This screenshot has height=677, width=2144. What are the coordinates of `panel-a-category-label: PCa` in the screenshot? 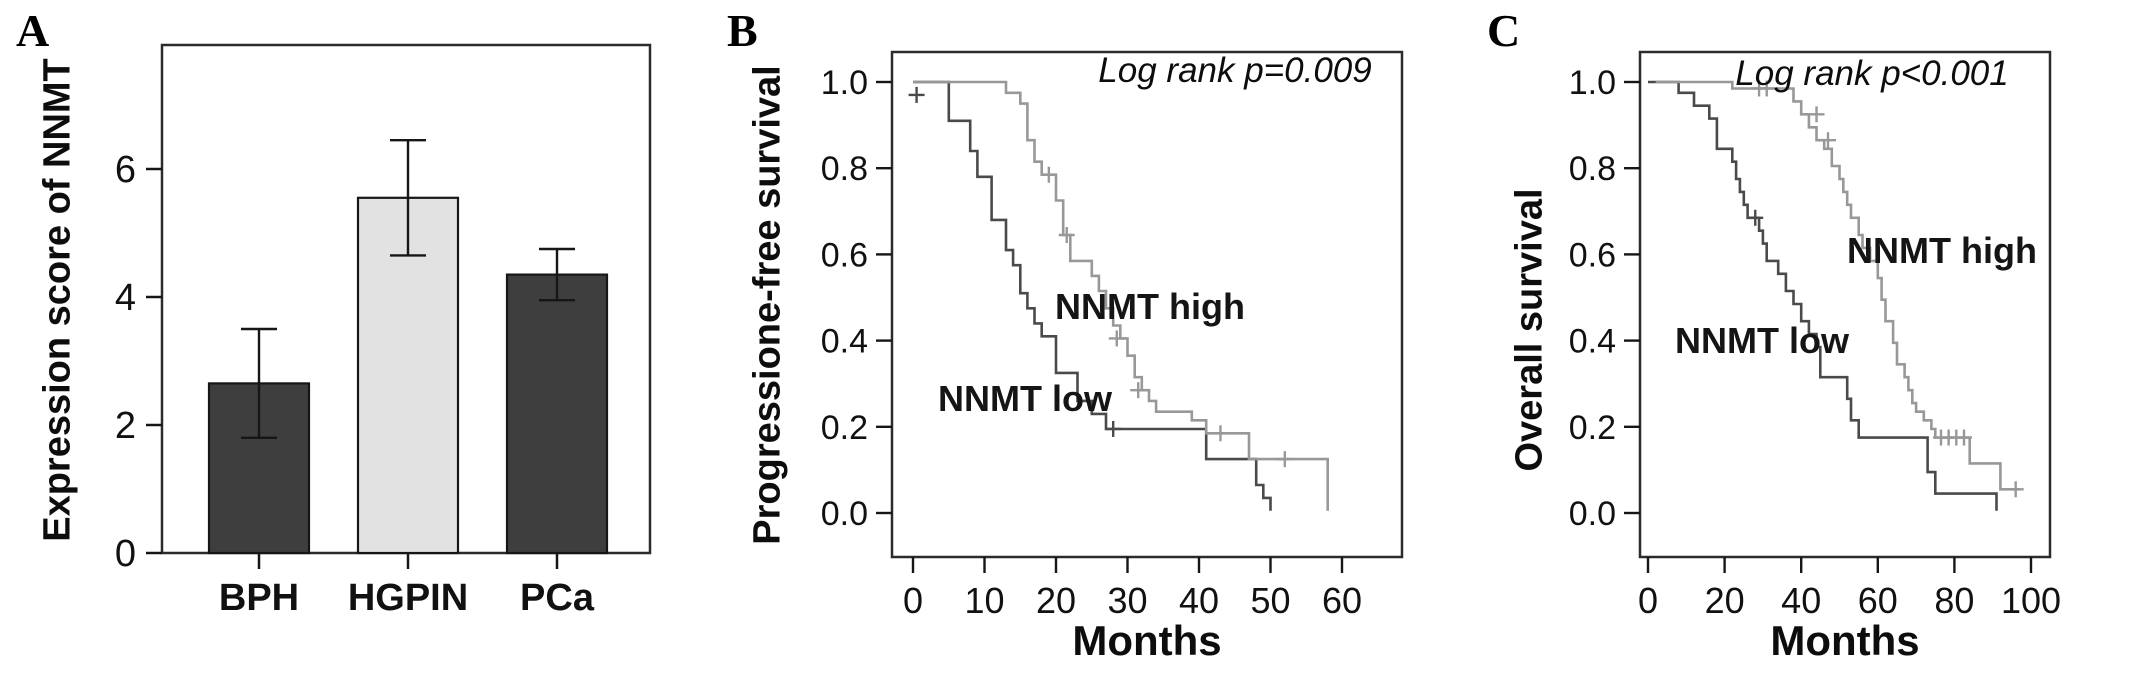 It's located at (557, 598).